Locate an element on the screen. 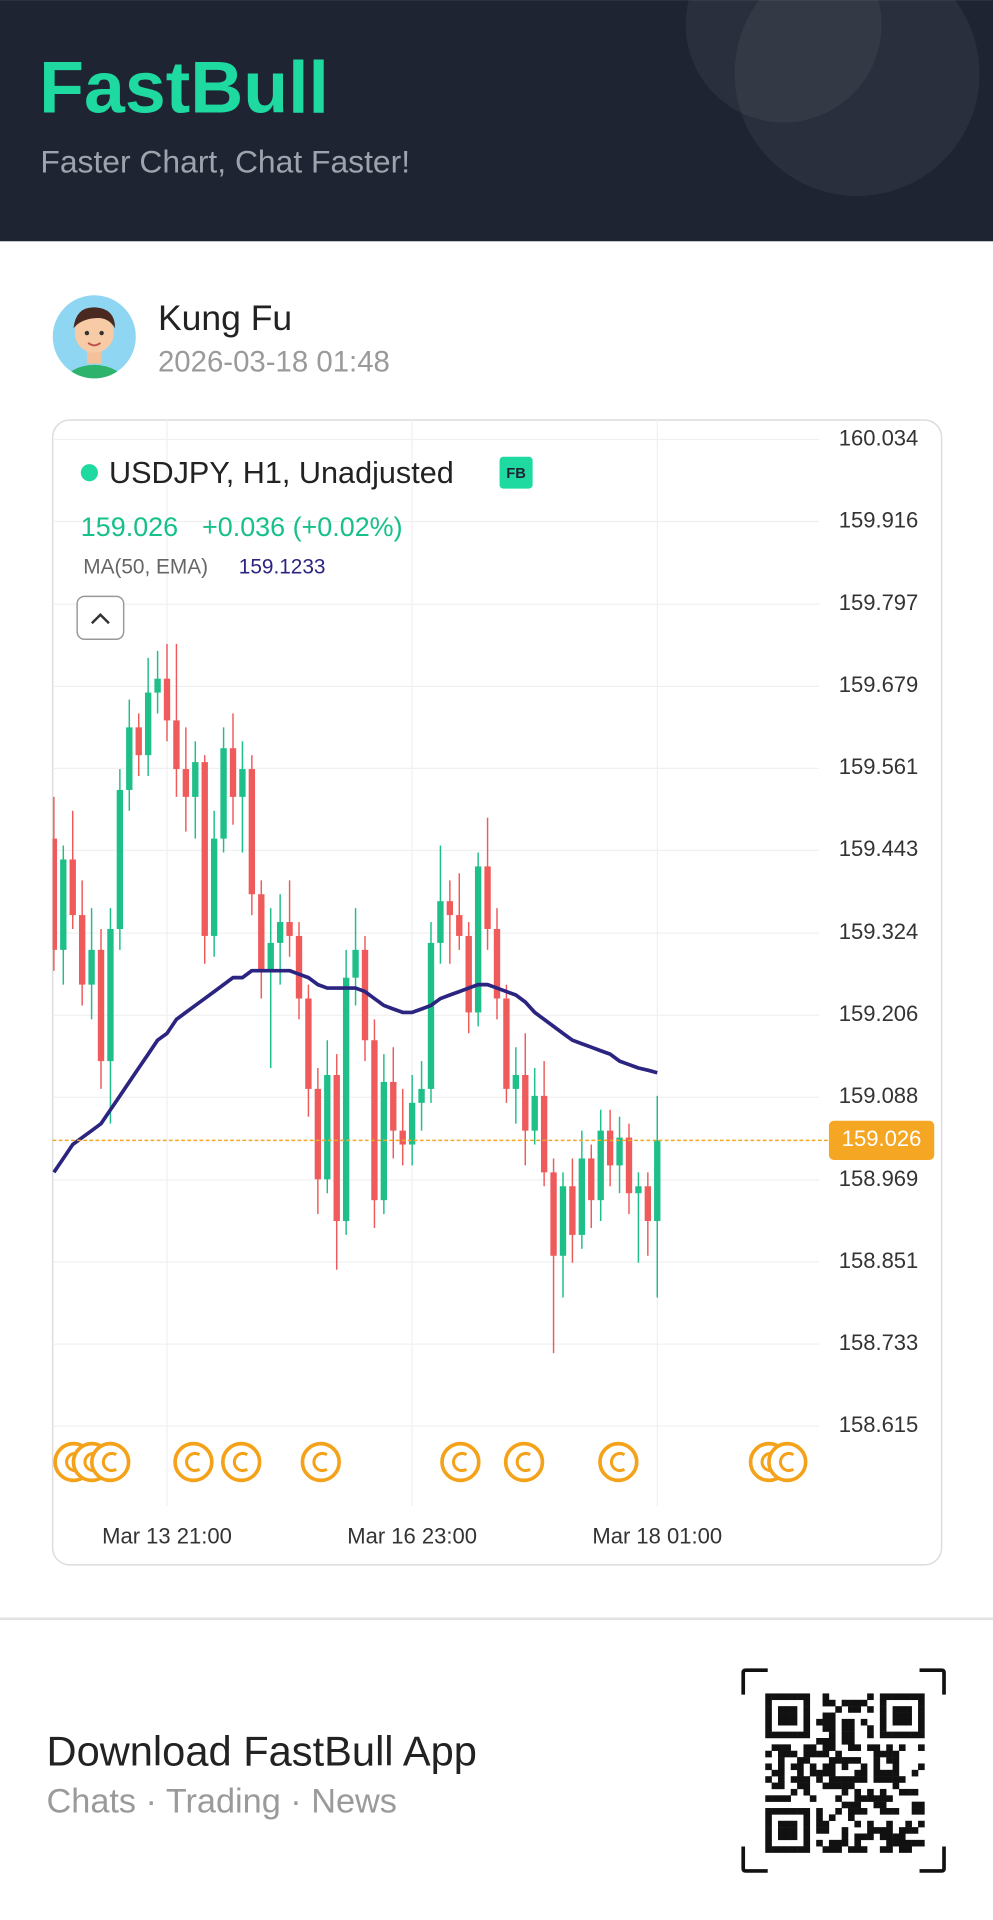 This screenshot has width=993, height=1920. chevron-icon is located at coordinates (100, 618).